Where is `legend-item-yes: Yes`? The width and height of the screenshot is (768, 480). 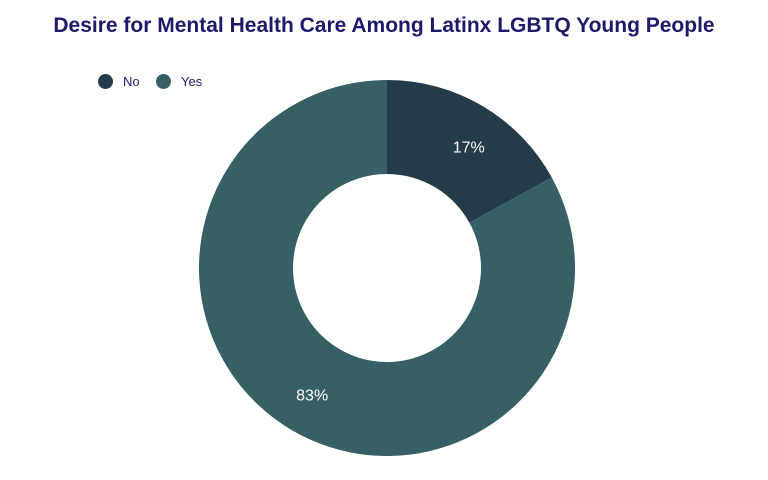
legend-item-yes: Yes is located at coordinates (179, 81).